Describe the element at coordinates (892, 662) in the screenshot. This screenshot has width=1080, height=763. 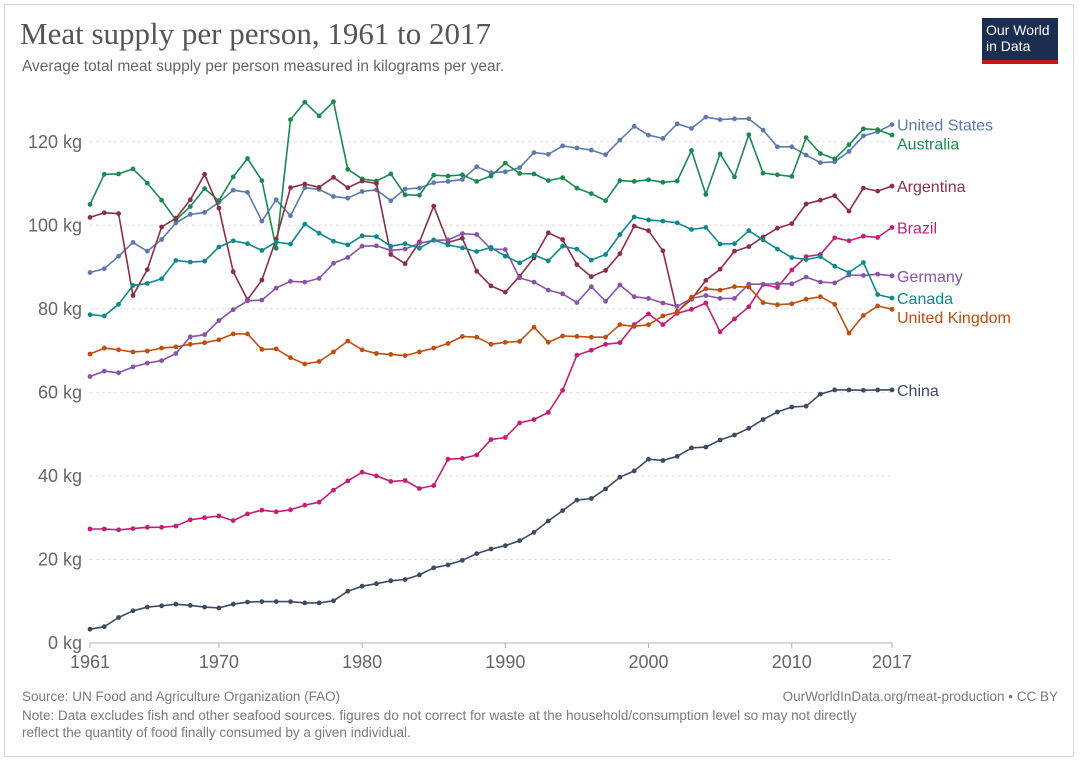
I see `x-tick-label: 2017` at that location.